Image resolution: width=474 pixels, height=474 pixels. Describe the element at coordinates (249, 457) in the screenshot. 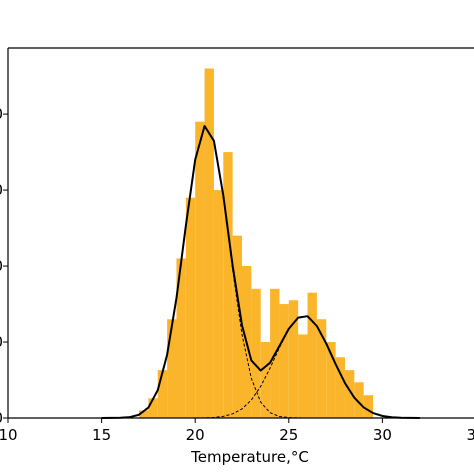

I see `x-axis-label: Temperature,°C` at that location.